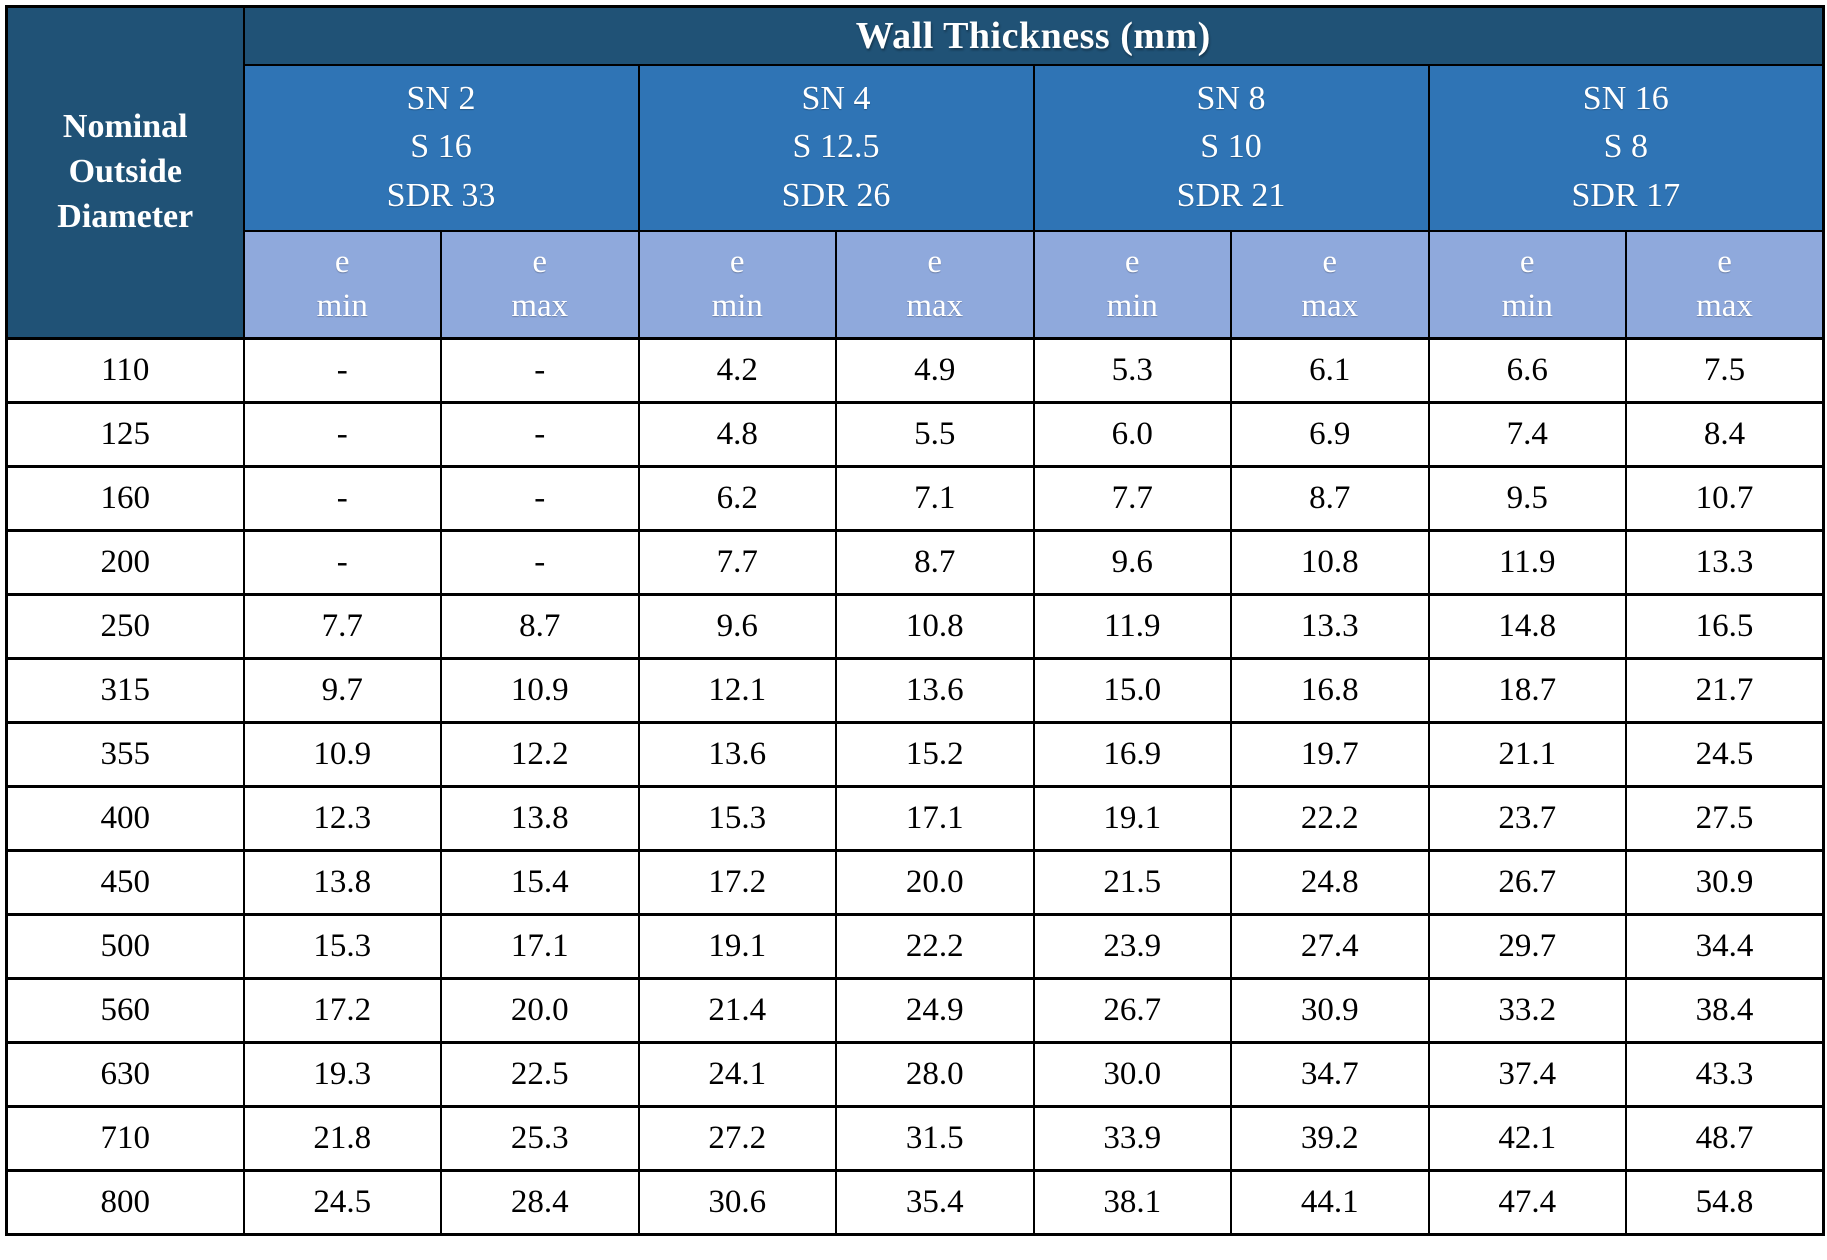 The width and height of the screenshot is (1827, 1260). Describe the element at coordinates (1330, 1138) in the screenshot. I see `value-cell: 39.2` at that location.